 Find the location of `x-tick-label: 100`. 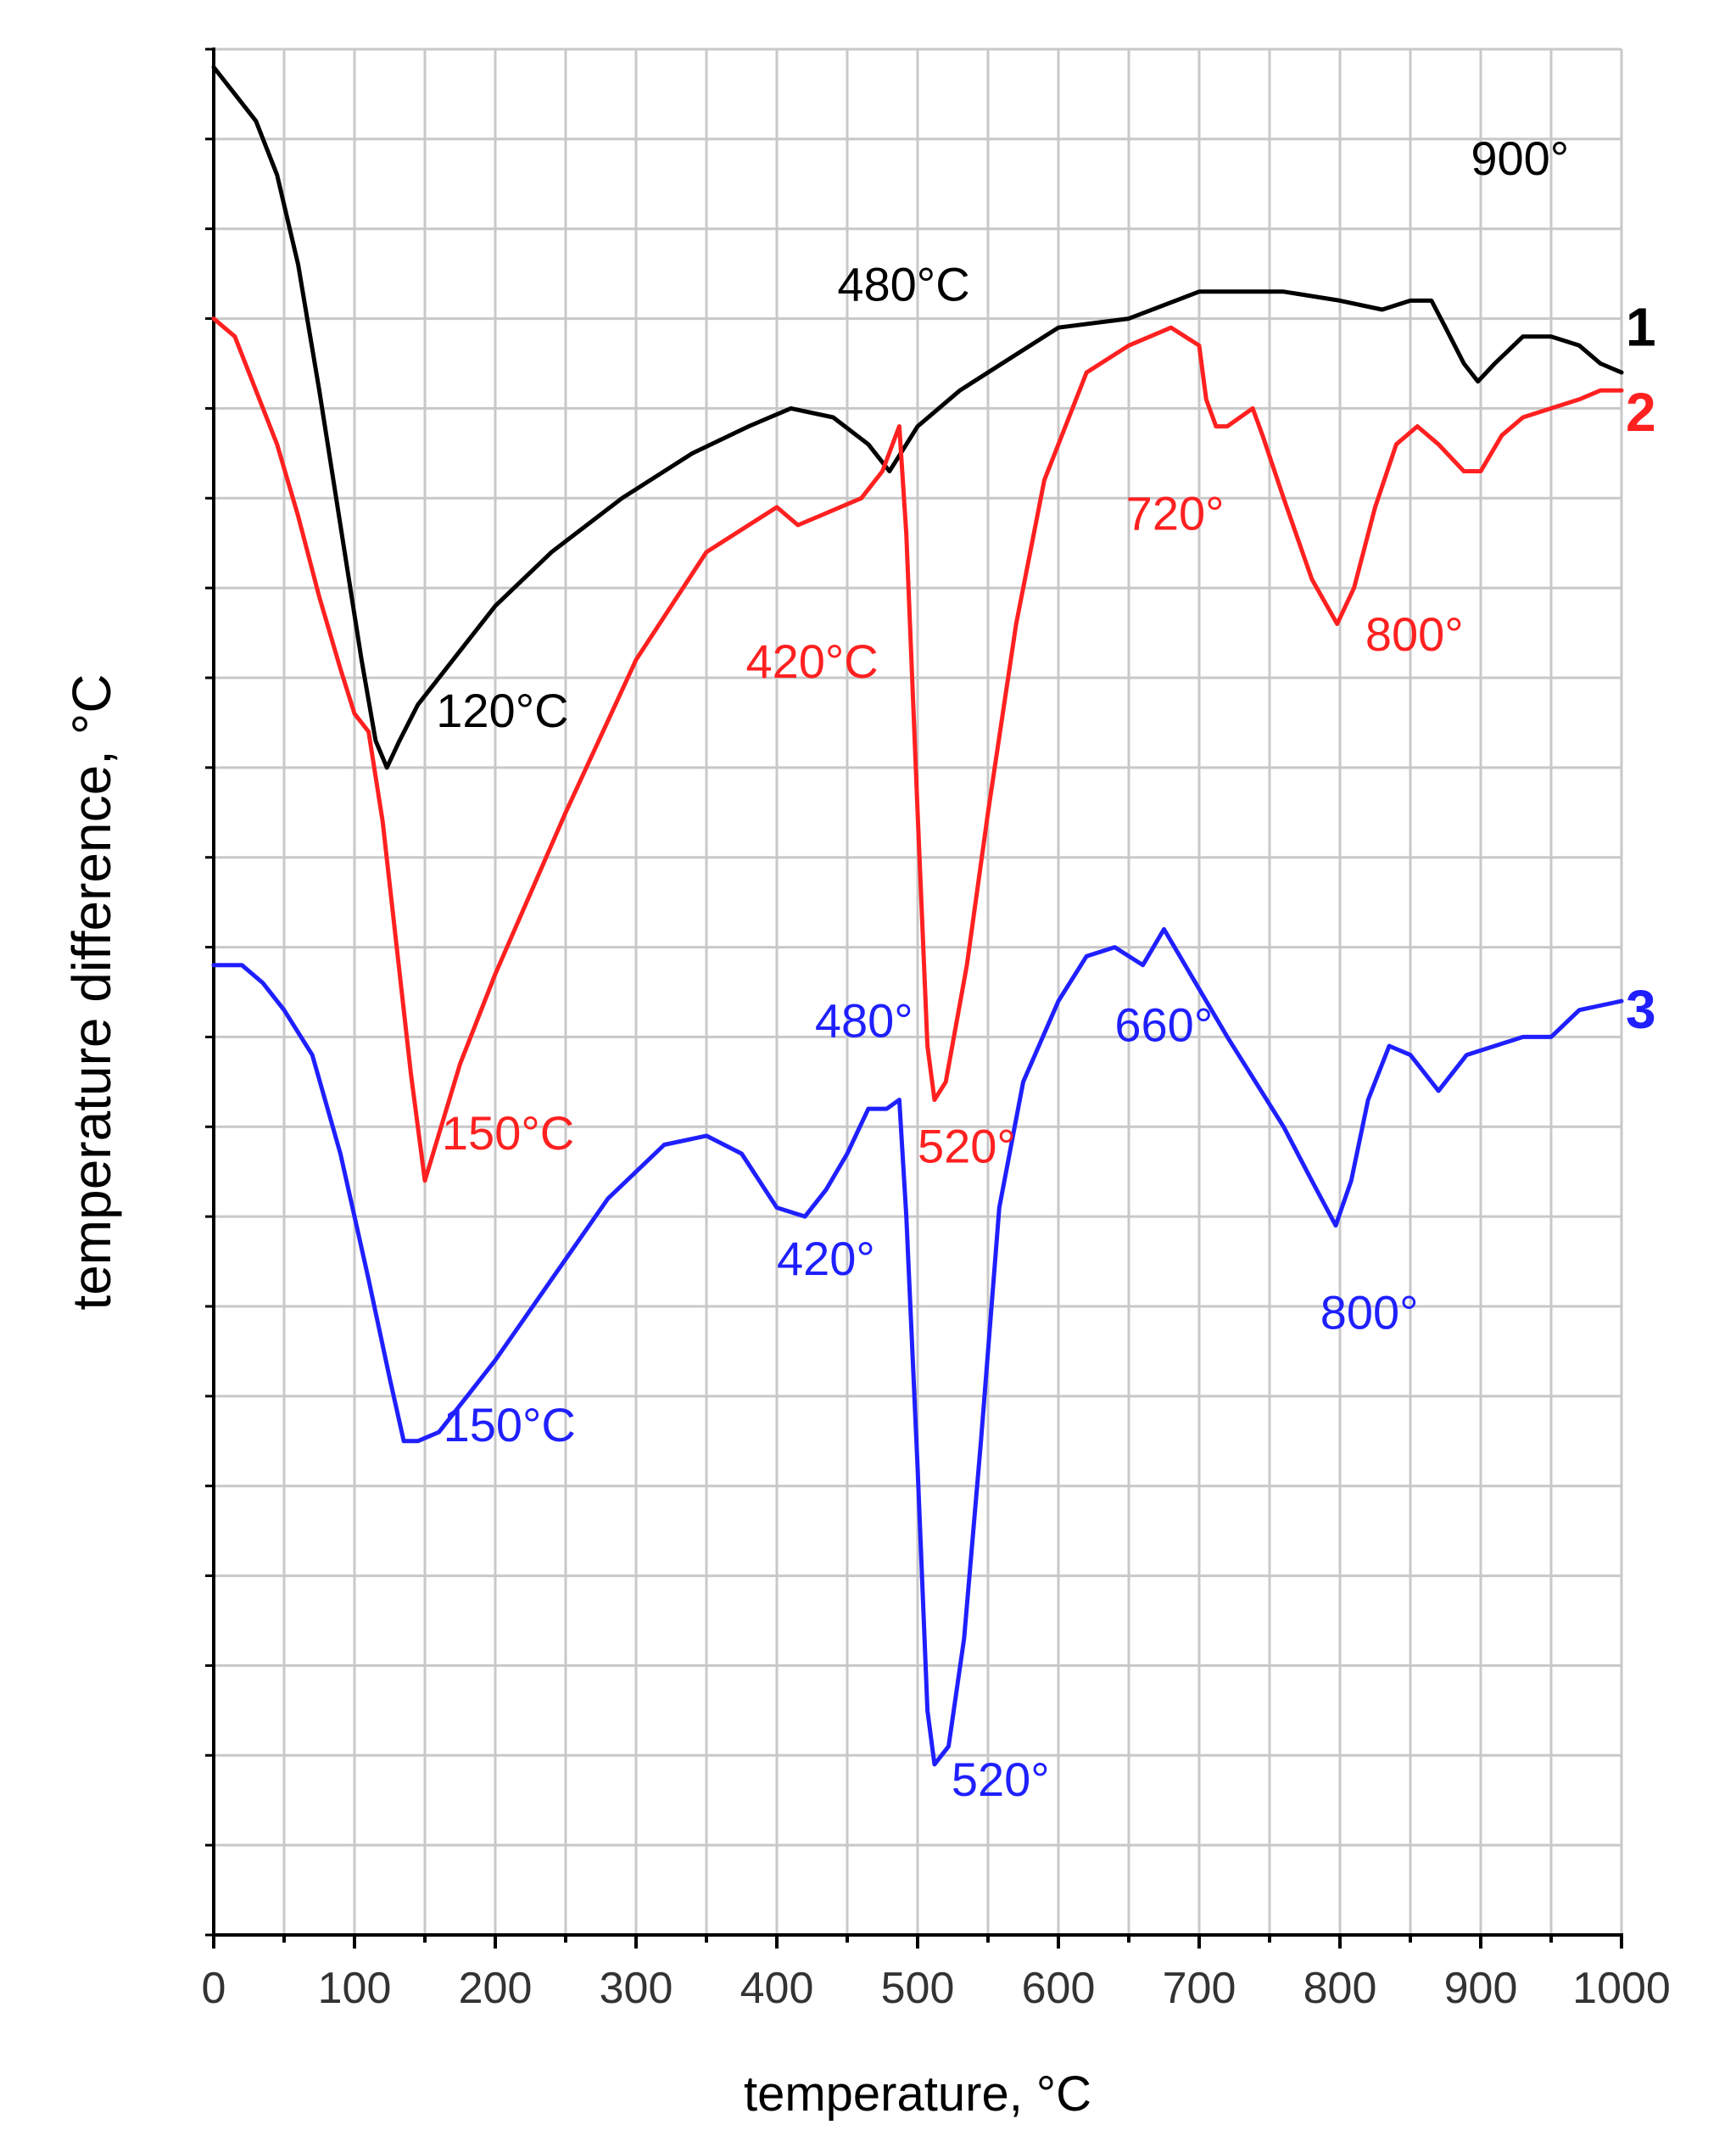

x-tick-label: 100 is located at coordinates (355, 1989).